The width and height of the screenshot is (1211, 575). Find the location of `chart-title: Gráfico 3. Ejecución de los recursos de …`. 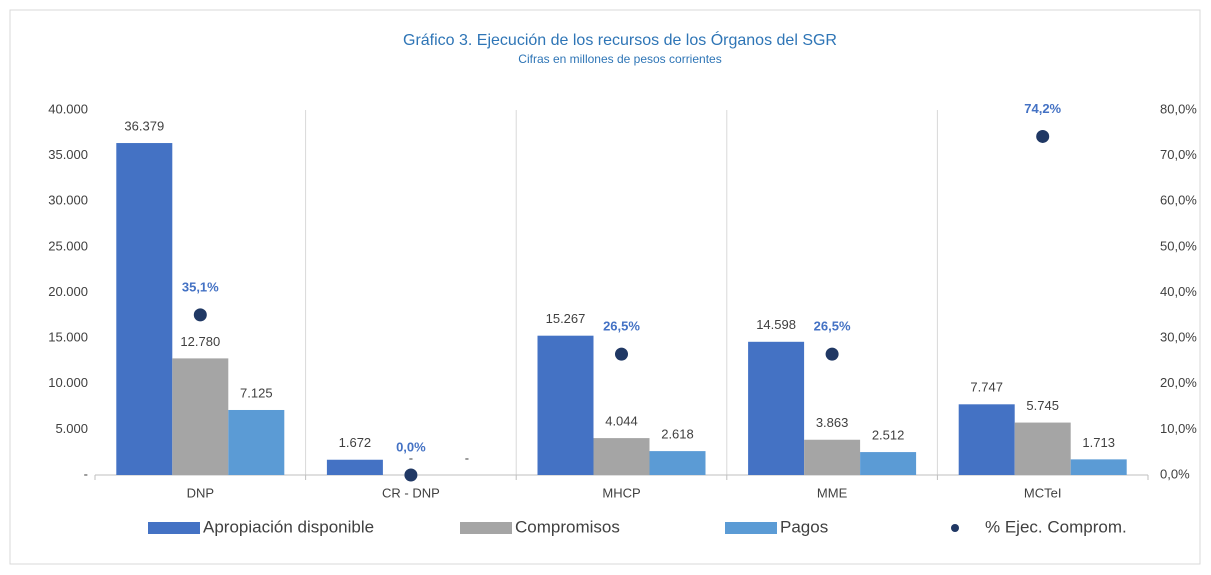

chart-title: Gráfico 3. Ejecución de los recursos de … is located at coordinates (620, 39).